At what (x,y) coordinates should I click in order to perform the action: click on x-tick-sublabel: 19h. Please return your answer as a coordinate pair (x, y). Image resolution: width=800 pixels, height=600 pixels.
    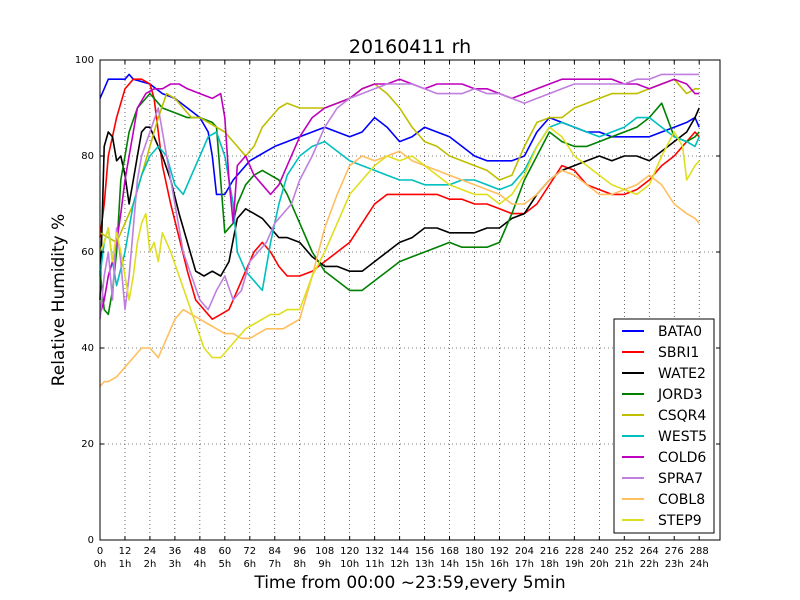
    Looking at the image, I should click on (574, 564).